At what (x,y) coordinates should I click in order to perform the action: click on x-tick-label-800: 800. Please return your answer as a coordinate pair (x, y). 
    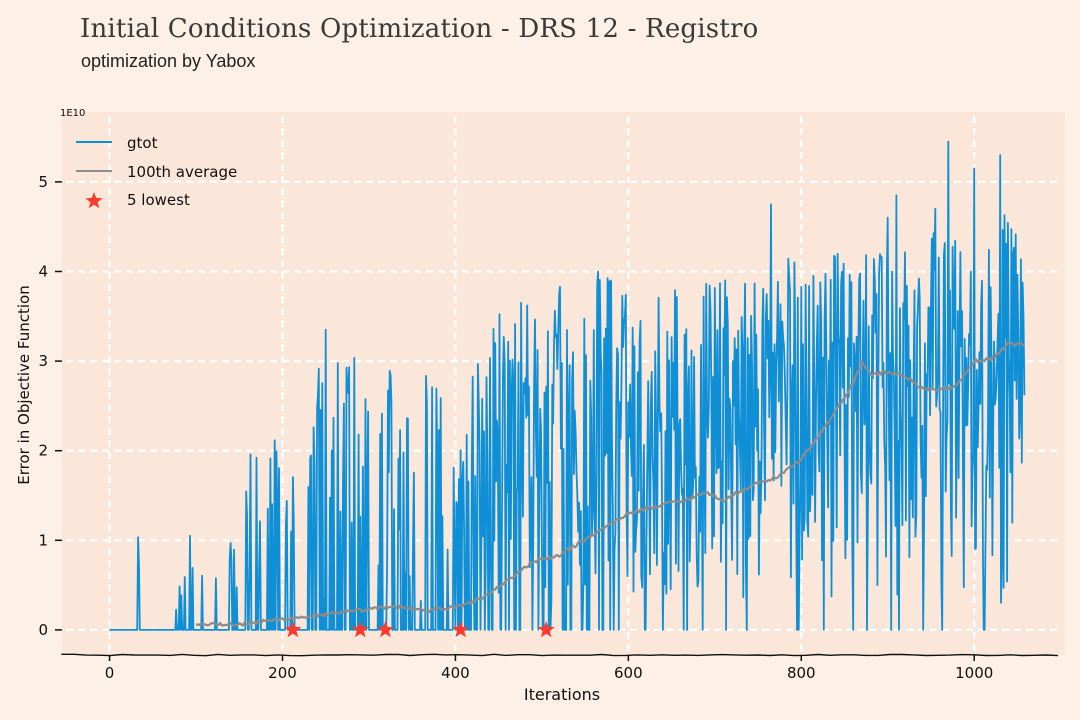
    Looking at the image, I should click on (801, 673).